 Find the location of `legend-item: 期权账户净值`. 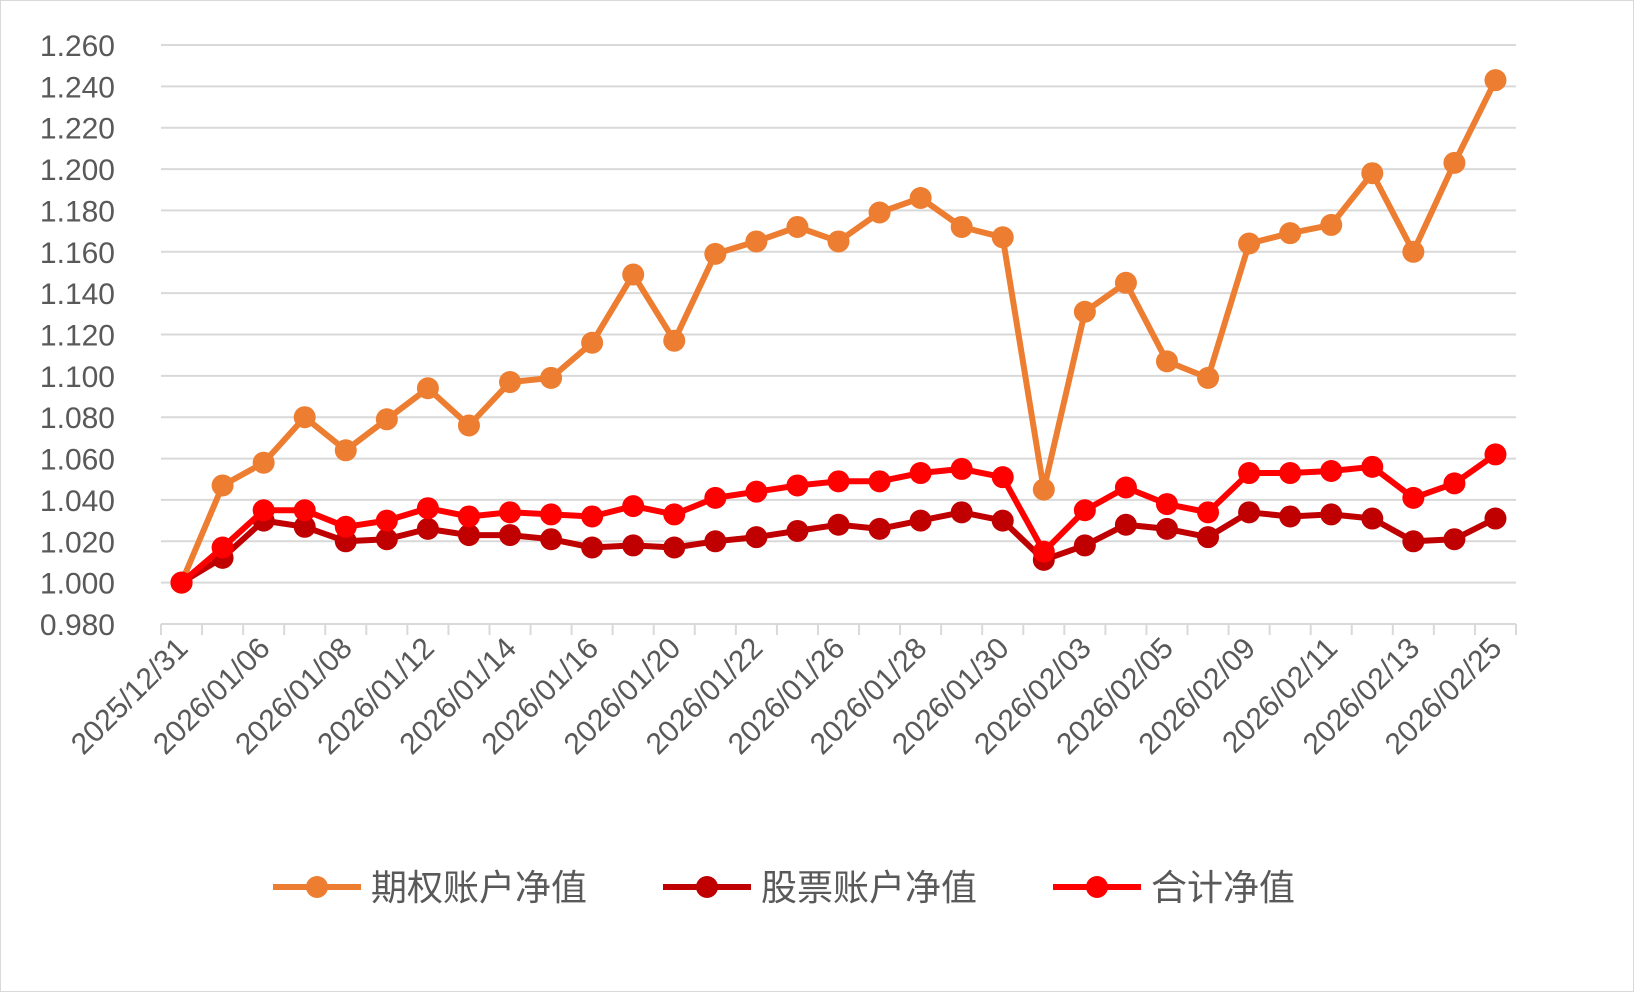

legend-item: 期权账户净值 is located at coordinates (430, 888).